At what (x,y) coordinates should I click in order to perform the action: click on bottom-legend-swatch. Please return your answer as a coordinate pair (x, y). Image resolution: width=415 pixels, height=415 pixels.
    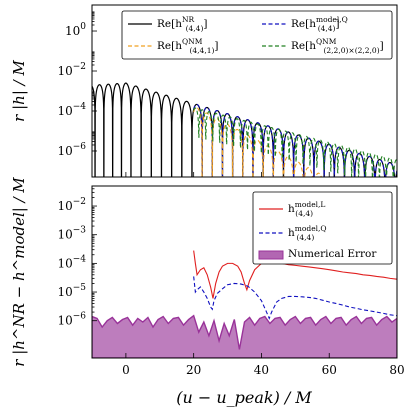
    Looking at the image, I should click on (271, 255).